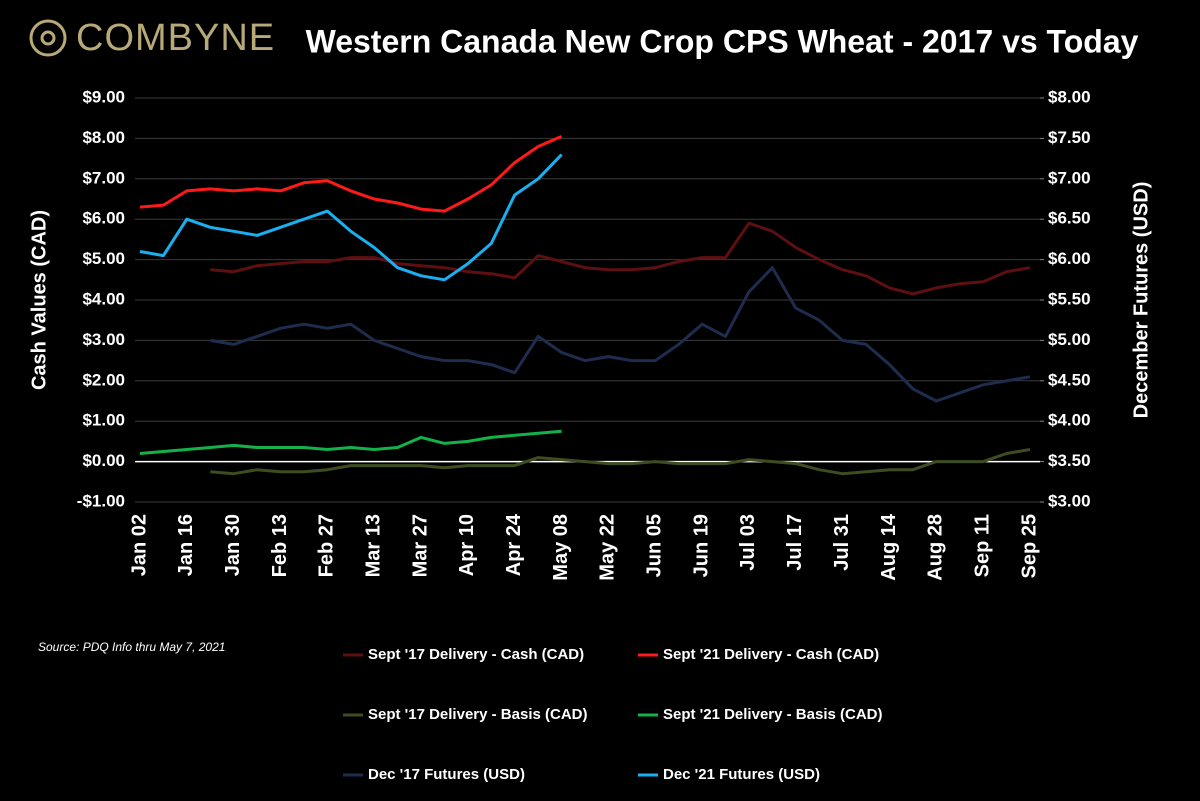 This screenshot has width=1200, height=801. What do you see at coordinates (1069, 258) in the screenshot?
I see `y2-tick-label: $6.00` at bounding box center [1069, 258].